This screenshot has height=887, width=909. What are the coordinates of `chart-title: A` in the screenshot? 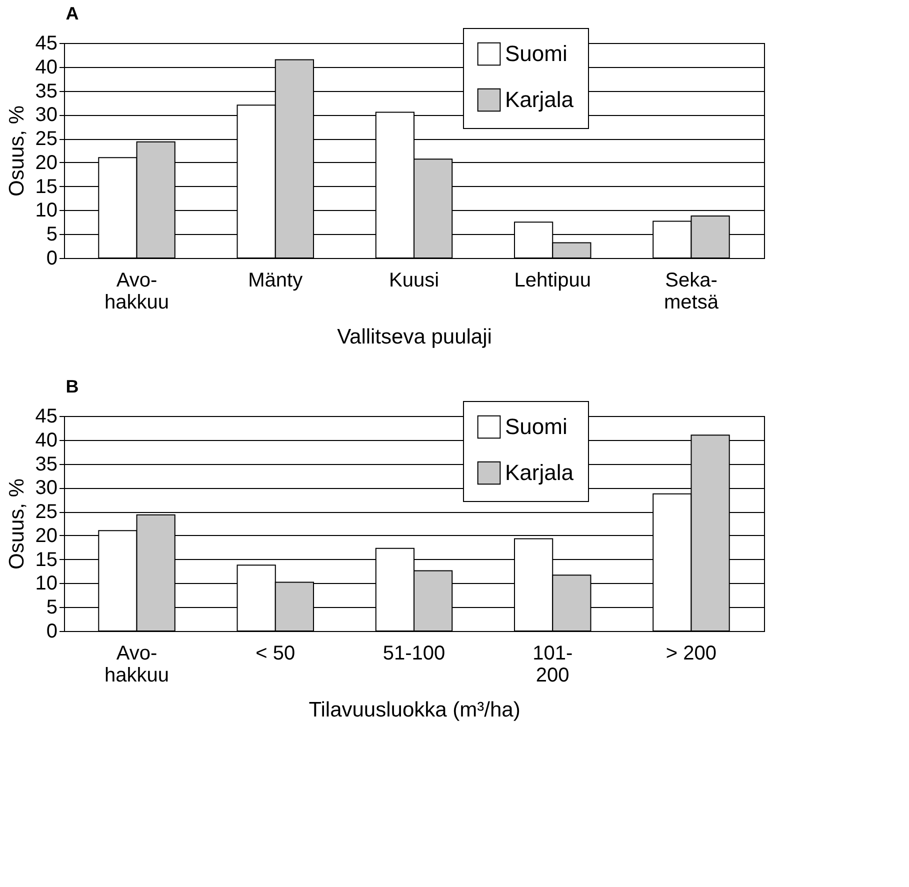 It's located at (72, 14).